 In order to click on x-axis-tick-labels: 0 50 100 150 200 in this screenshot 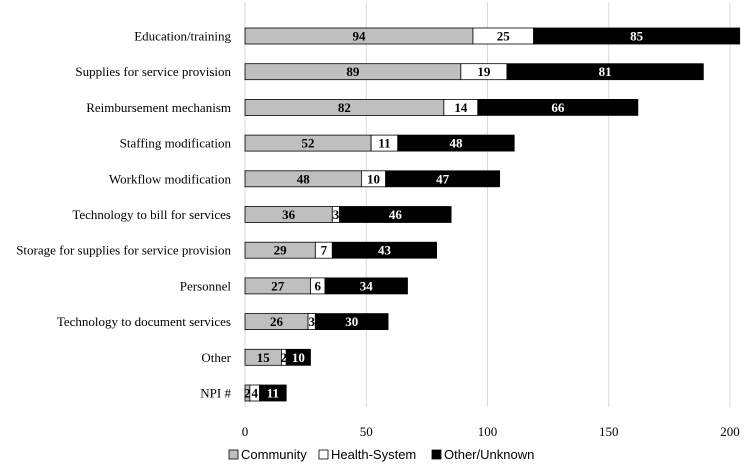, I will do `click(491, 431)`.